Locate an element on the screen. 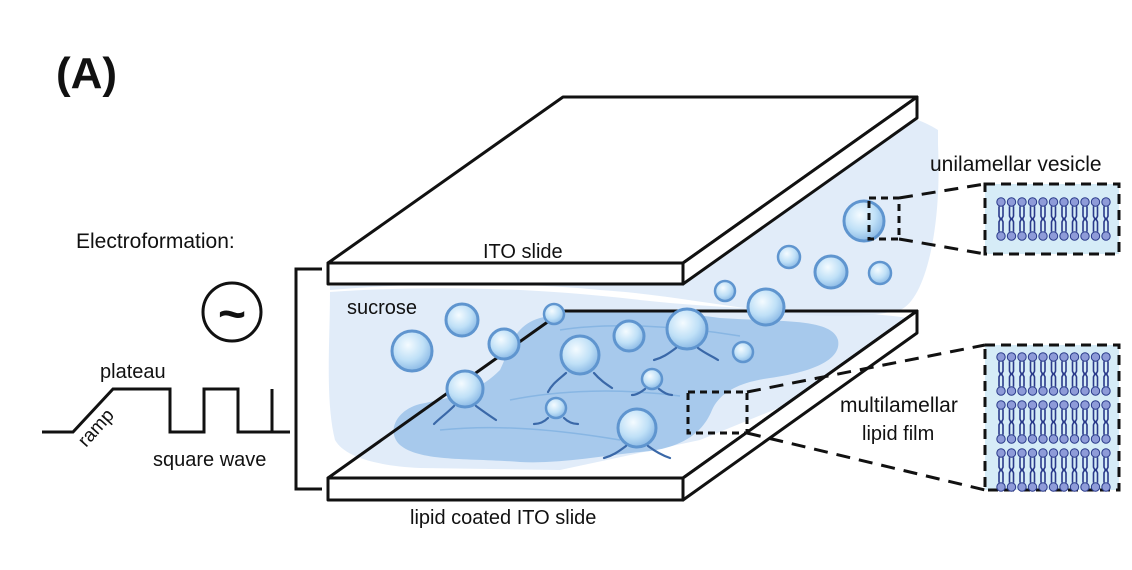 This screenshot has width=1132, height=570. unilamellar-inset is located at coordinates (1052, 219).